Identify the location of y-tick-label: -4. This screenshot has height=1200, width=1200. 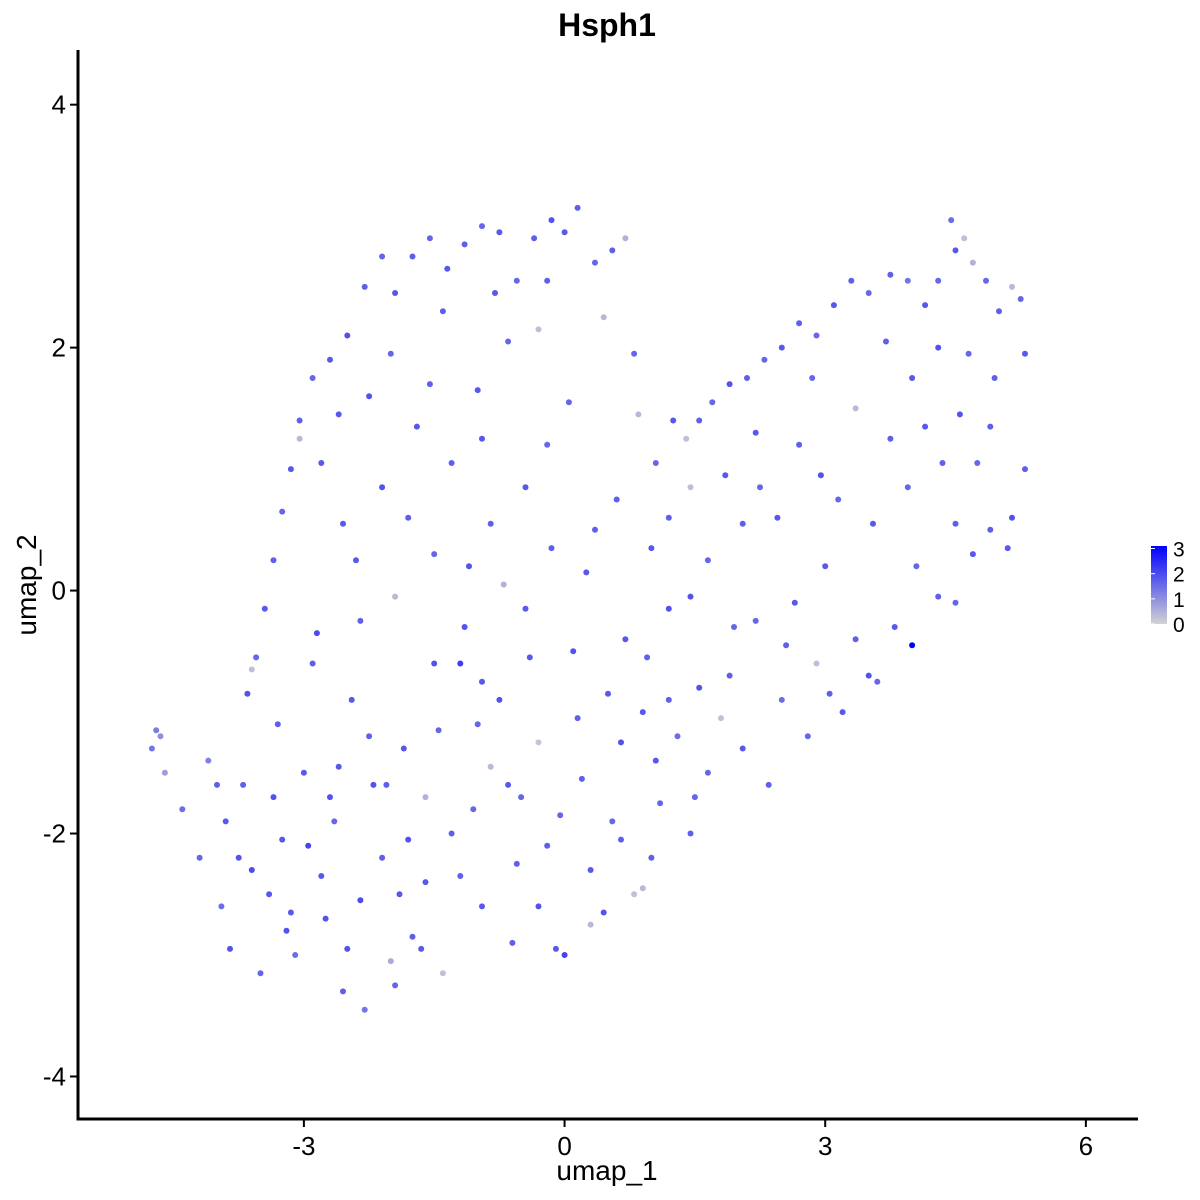
(54, 1076).